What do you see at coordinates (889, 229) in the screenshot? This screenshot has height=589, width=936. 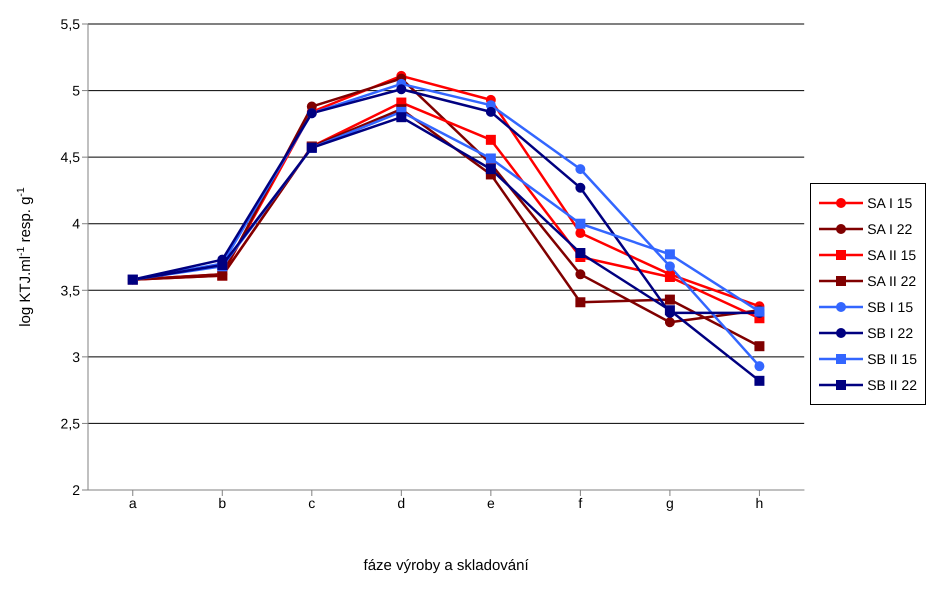 I see `legend-label: SA I 22` at bounding box center [889, 229].